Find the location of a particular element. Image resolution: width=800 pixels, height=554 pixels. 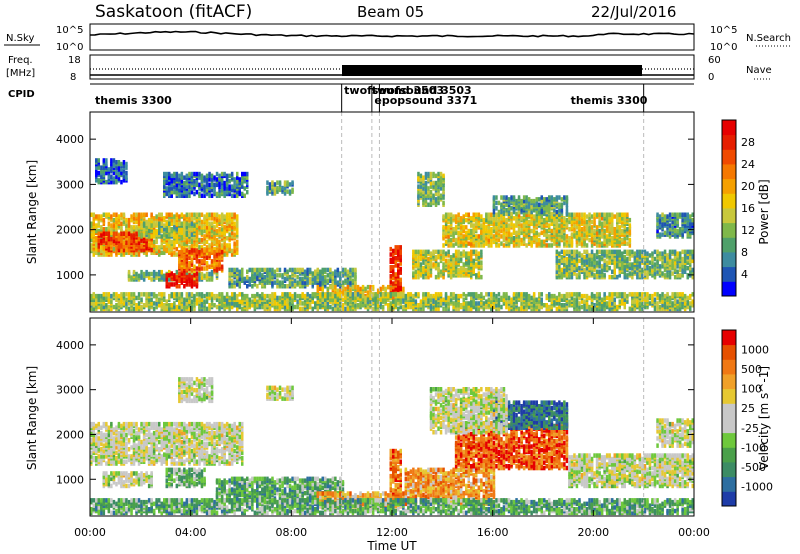

noise-panel: N.Sky 10^5 10^0 10^5 10^0 N.Search is located at coordinates (397, 38).